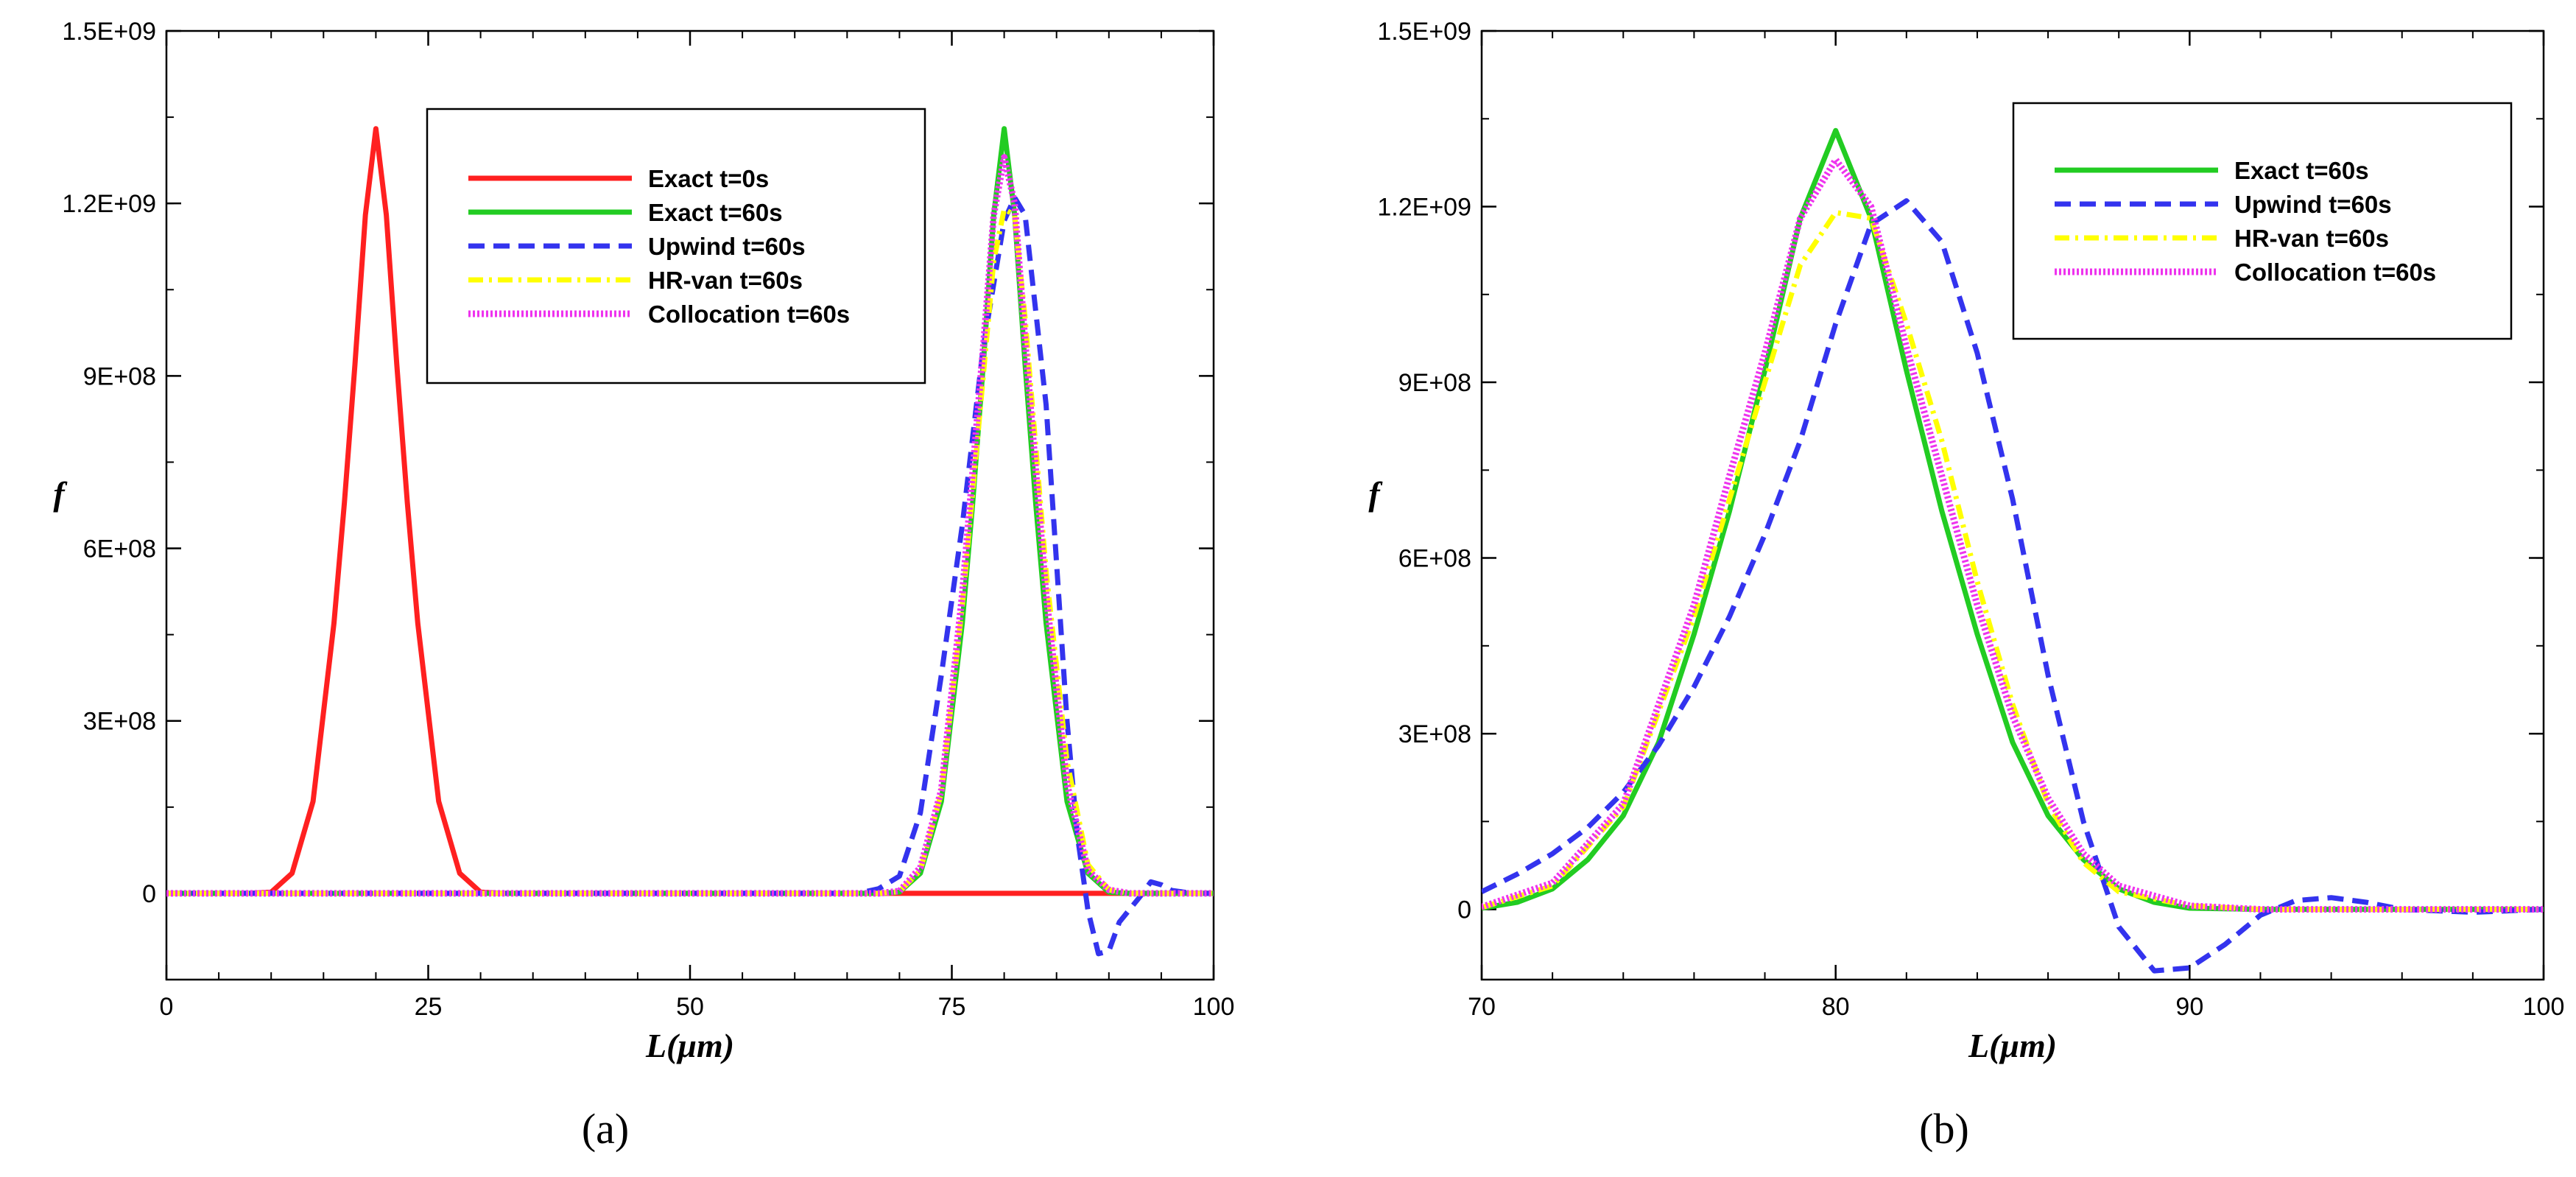  I want to click on panel-a-y-tick-label: 1.2E+09, so click(109, 204).